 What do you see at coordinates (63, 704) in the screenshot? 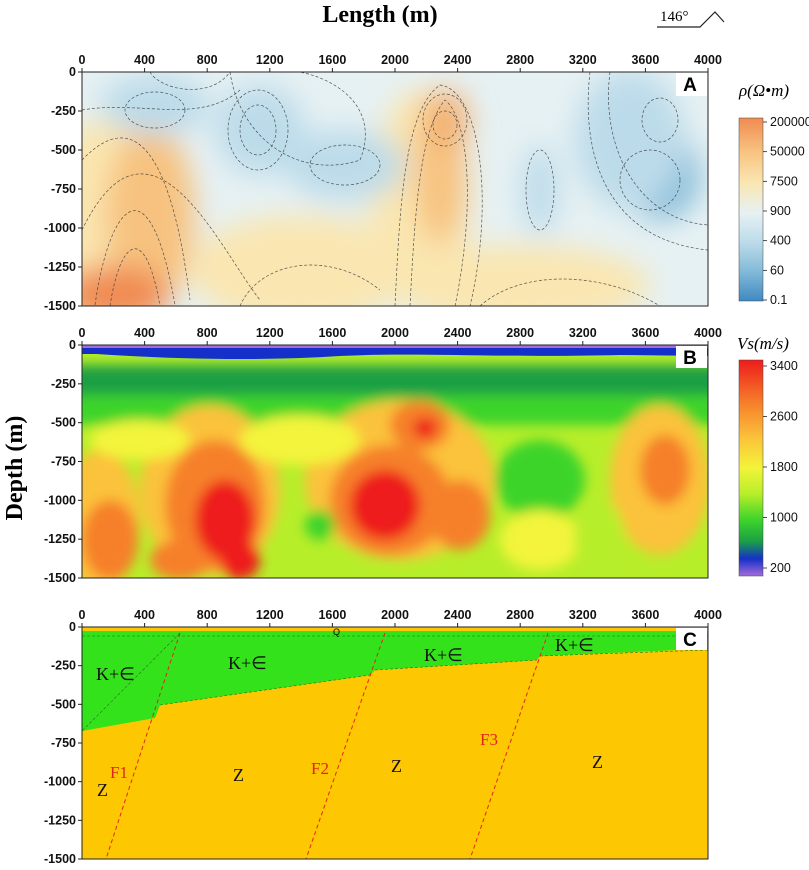
I see `panel-c-y-tick-label: -500` at bounding box center [63, 704].